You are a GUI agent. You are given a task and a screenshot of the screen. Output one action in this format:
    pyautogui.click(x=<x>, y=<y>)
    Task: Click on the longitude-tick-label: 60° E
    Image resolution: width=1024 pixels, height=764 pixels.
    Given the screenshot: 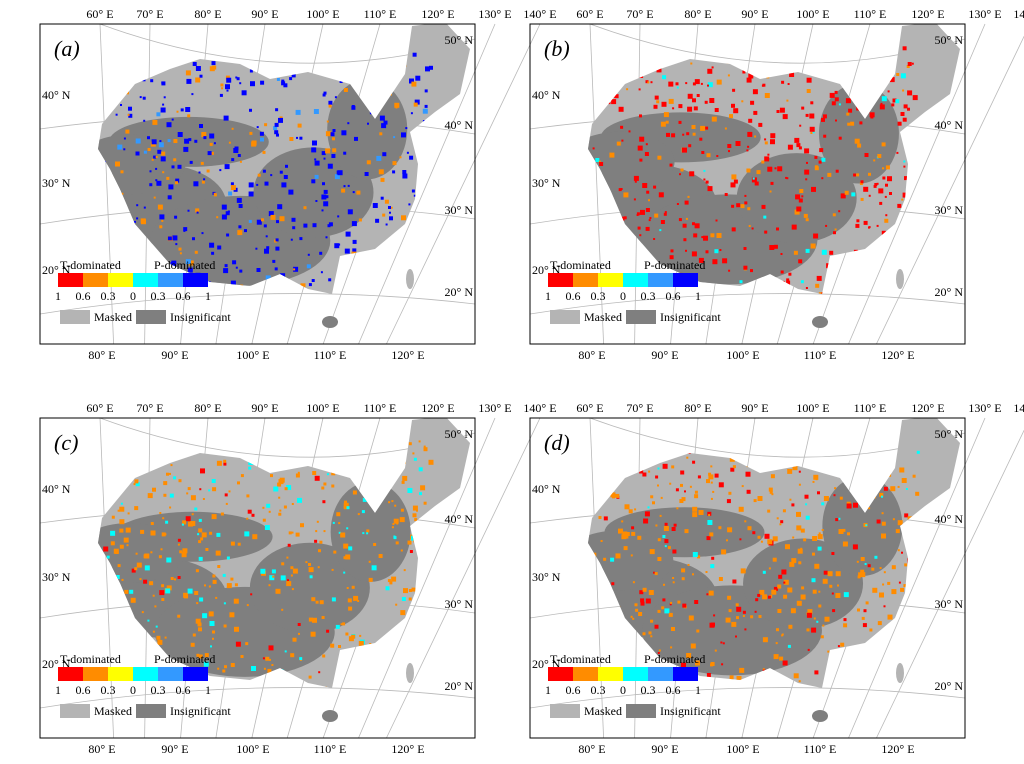 What is the action you would take?
    pyautogui.click(x=589, y=408)
    